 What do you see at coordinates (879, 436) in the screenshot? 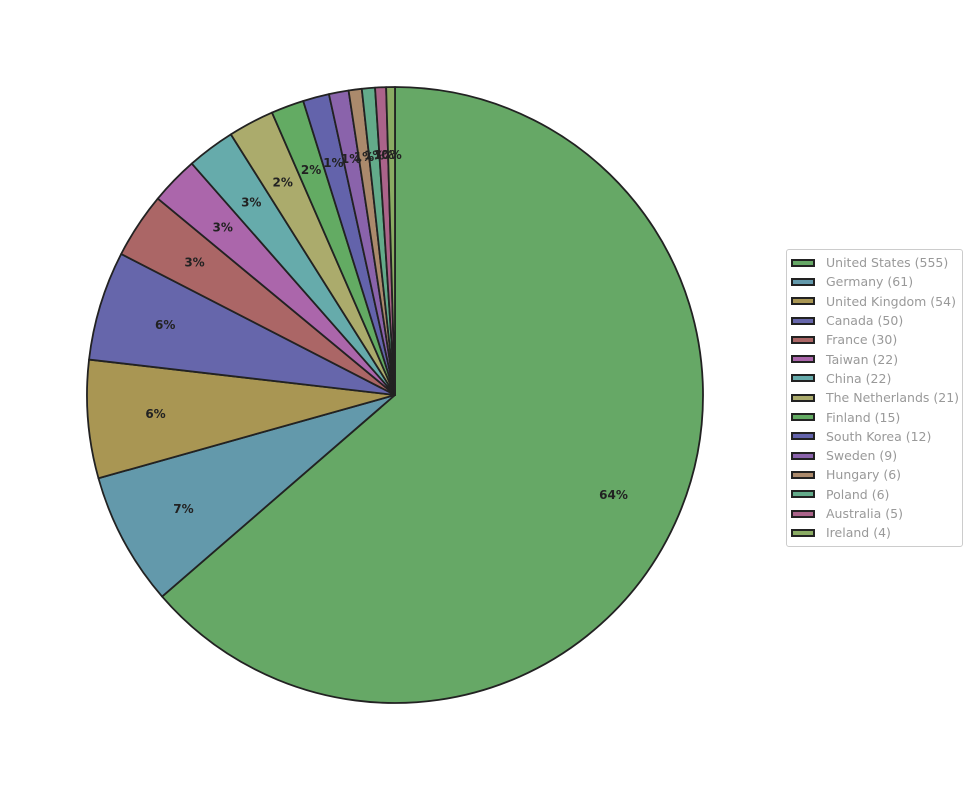
I see `legend-label: South Korea (12)` at bounding box center [879, 436].